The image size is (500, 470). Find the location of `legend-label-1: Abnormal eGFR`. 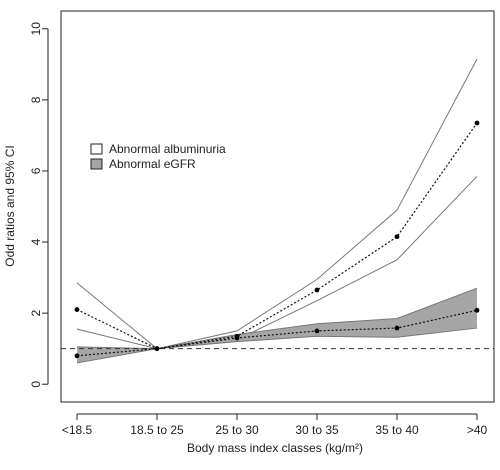

legend-label-1: Abnormal eGFR is located at coordinates (152, 164).